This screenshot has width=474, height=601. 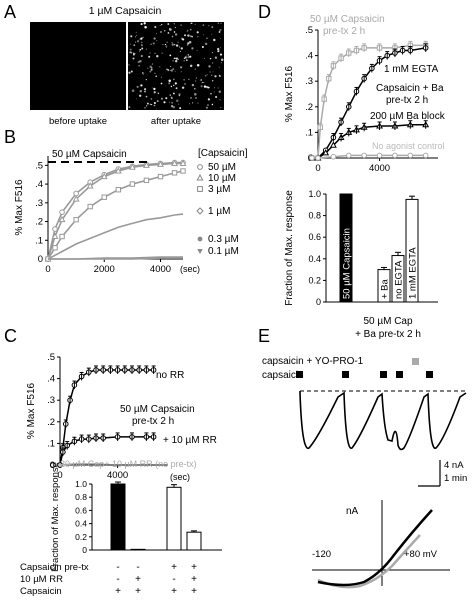 I want to click on y-tick-label: .1, so click(x=51, y=443).